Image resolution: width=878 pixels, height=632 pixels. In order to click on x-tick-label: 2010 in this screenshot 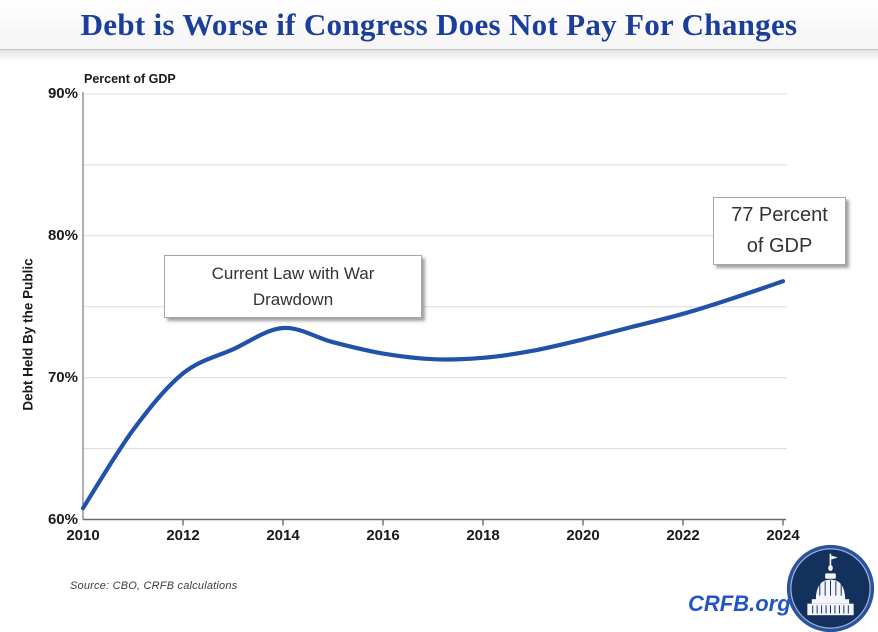, I will do `click(83, 535)`.